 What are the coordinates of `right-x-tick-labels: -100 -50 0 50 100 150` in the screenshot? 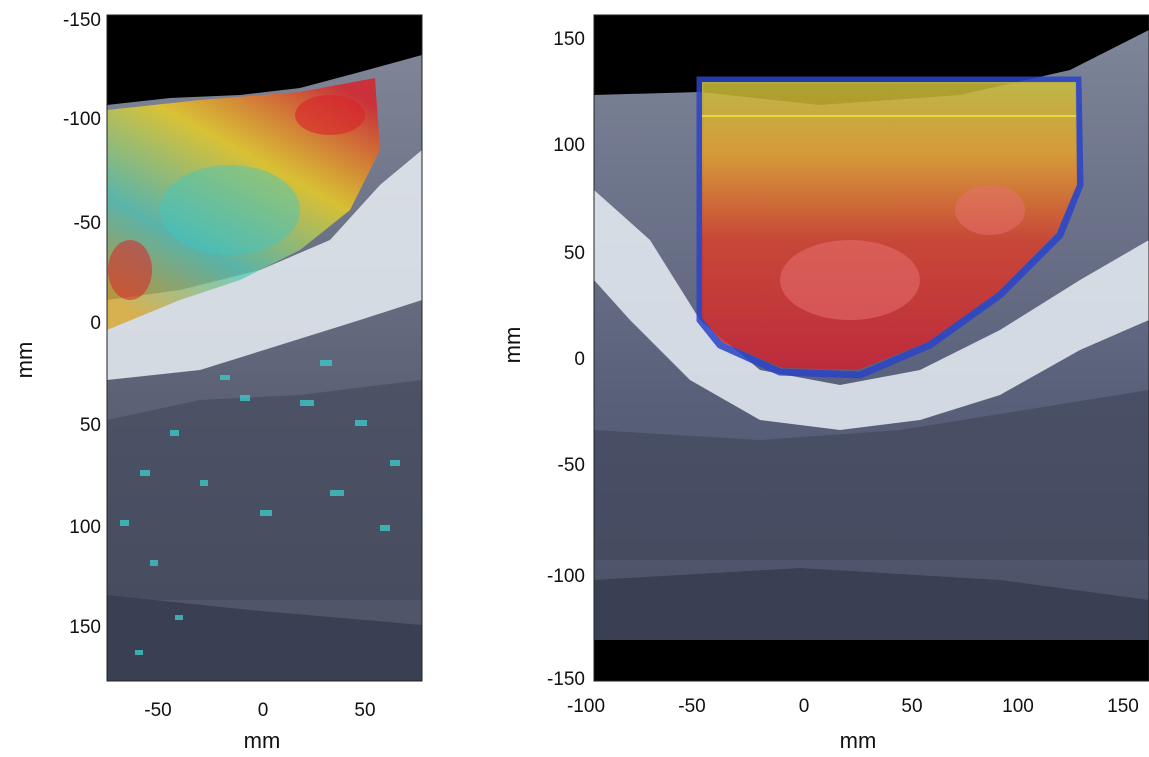 It's located at (853, 706).